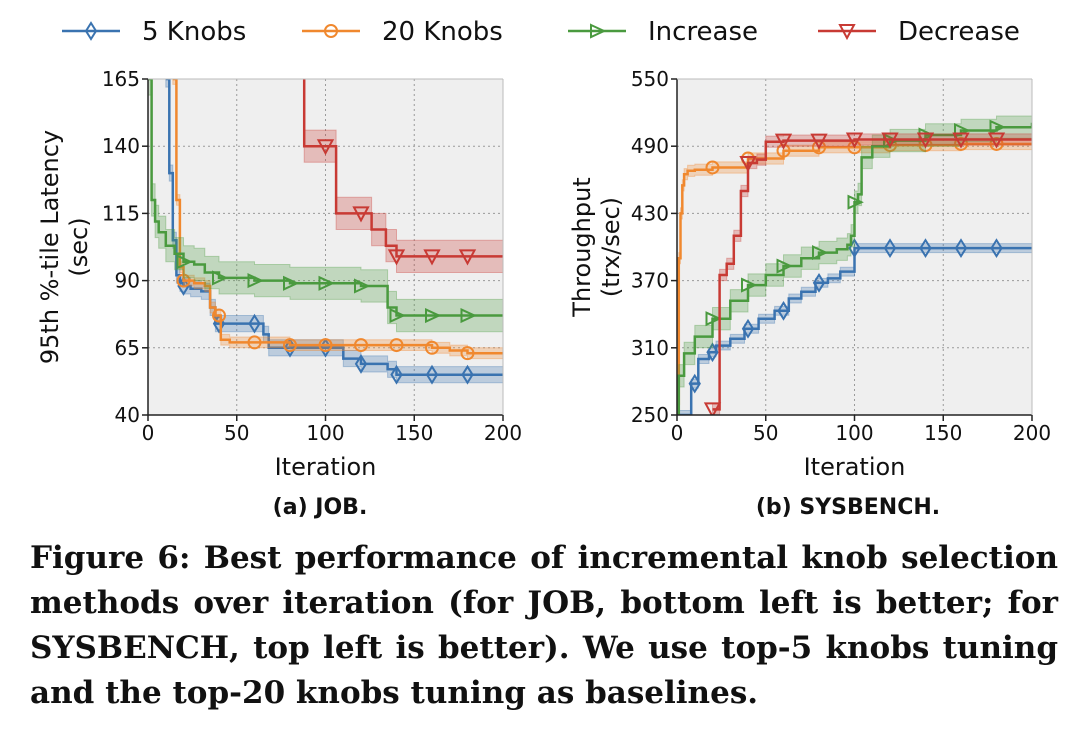  I want to click on y-tick-label: 550, so click(650, 79).